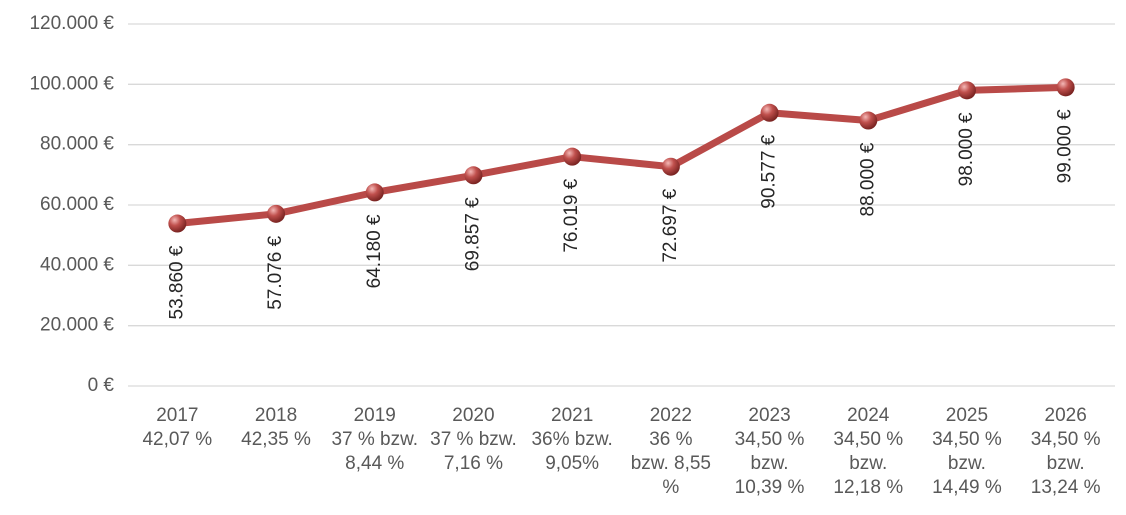 The height and width of the screenshot is (515, 1126). What do you see at coordinates (967, 487) in the screenshot?
I see `x-tick-label: 14,49 %` at bounding box center [967, 487].